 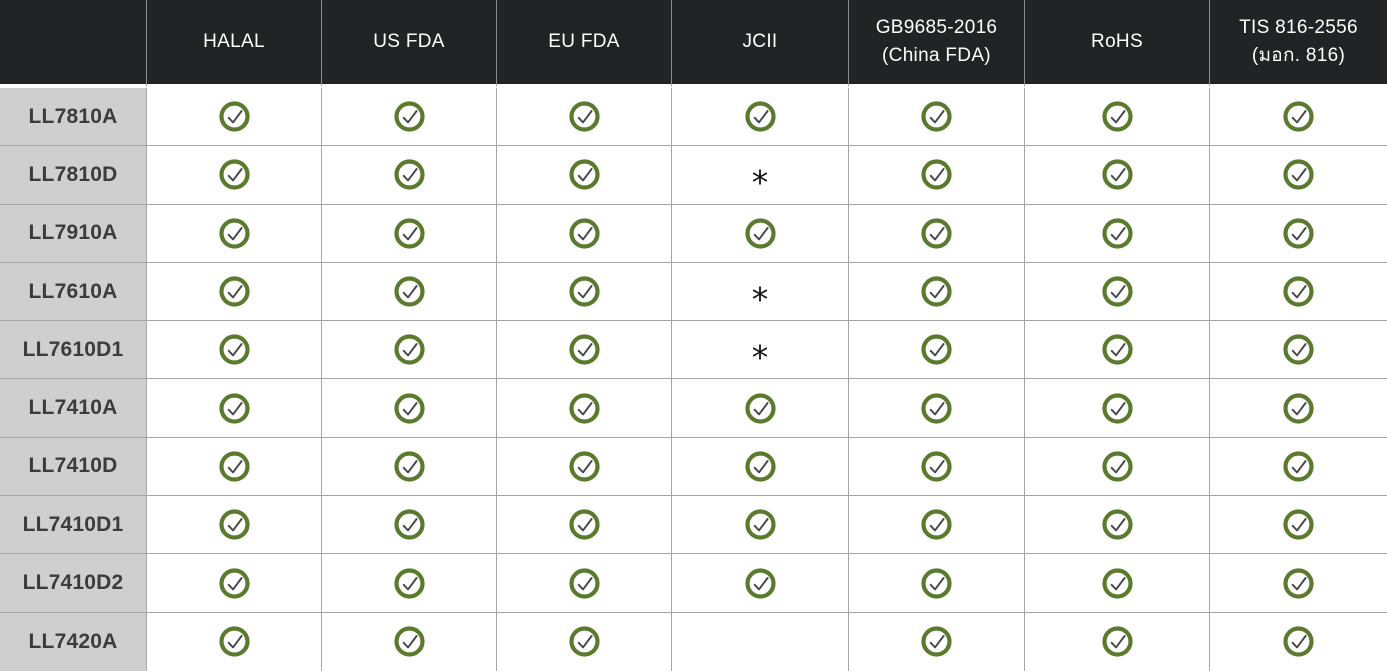 I want to click on table-cell-LL7810A-eu-fda, so click(x=584, y=117).